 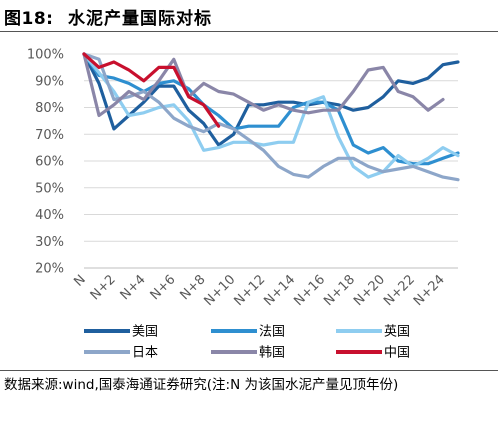 What do you see at coordinates (49, 135) in the screenshot?
I see `y-tick-label: 70%` at bounding box center [49, 135].